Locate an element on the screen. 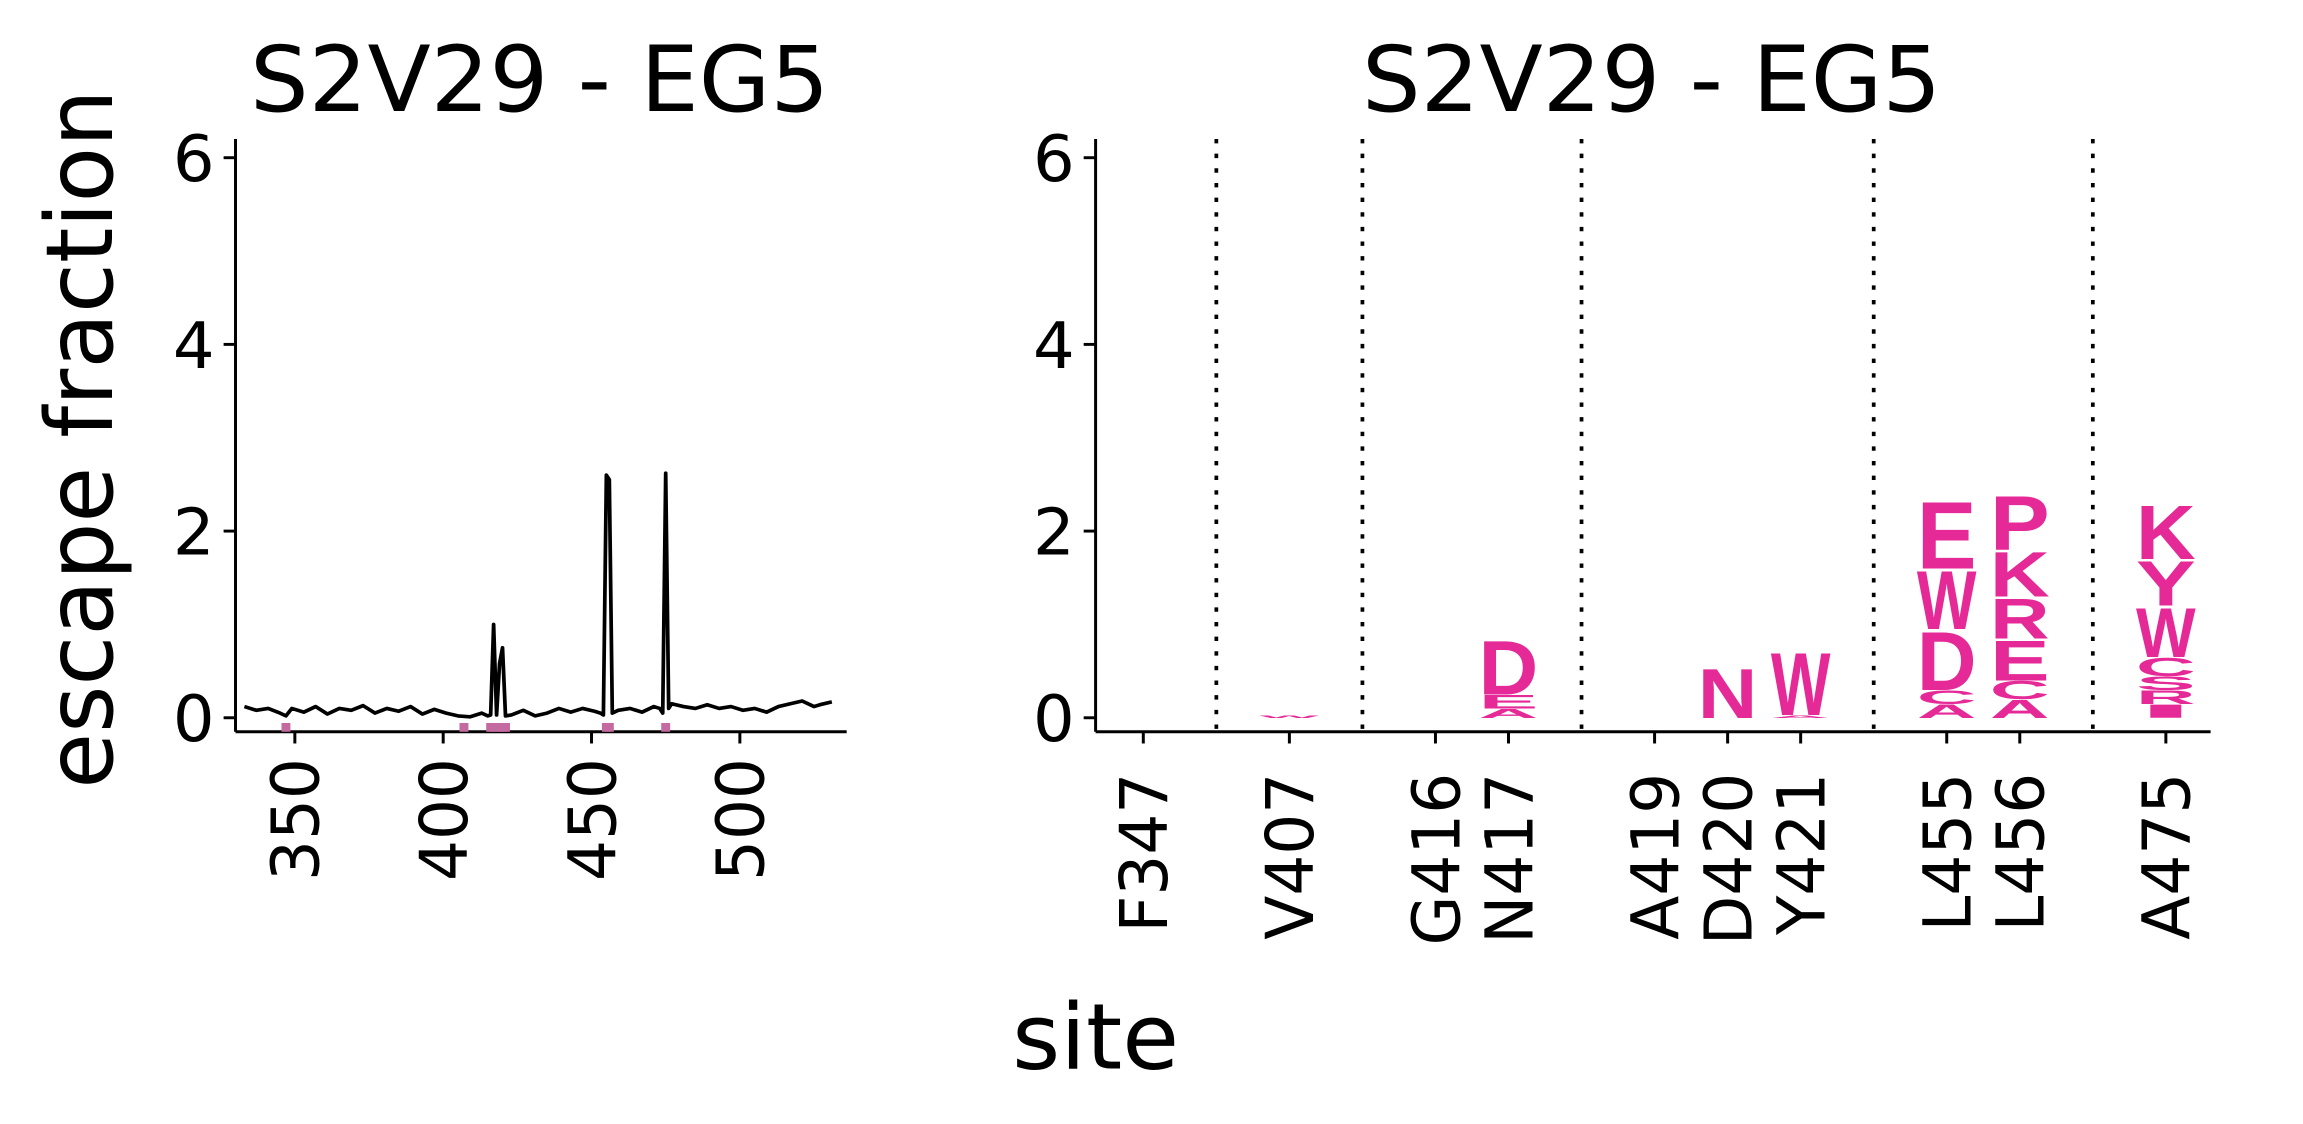 This screenshot has width=2303, height=1124. x-tick-label: N417 is located at coordinates (1511, 858).